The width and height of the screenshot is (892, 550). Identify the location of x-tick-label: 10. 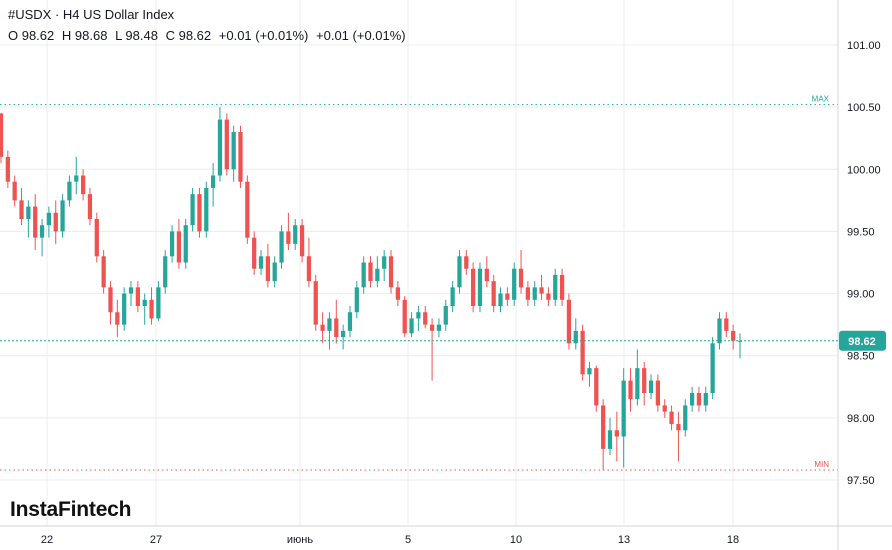
(516, 540).